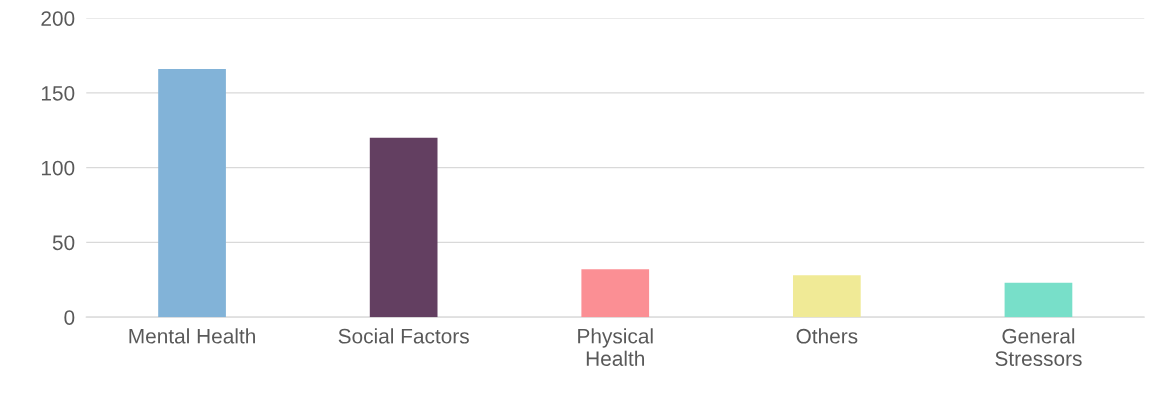  I want to click on x-tick-label: Physical Health, so click(615, 347).